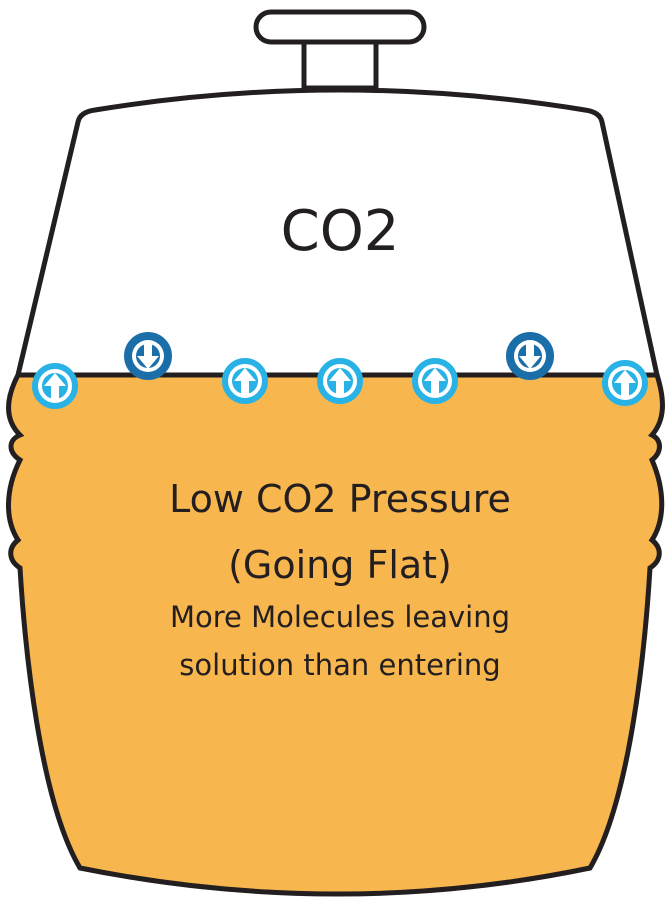 The width and height of the screenshot is (670, 907). Describe the element at coordinates (340, 27) in the screenshot. I see `handle` at that location.